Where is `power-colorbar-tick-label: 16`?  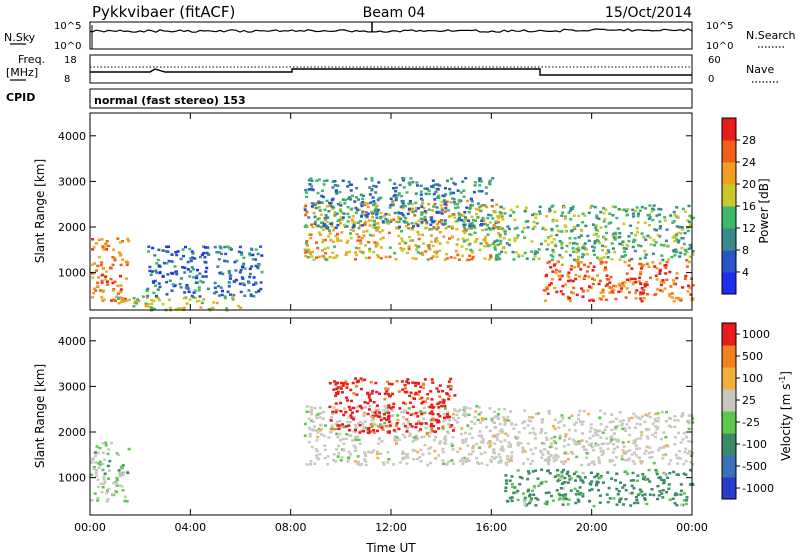
power-colorbar-tick-label: 16 is located at coordinates (749, 206).